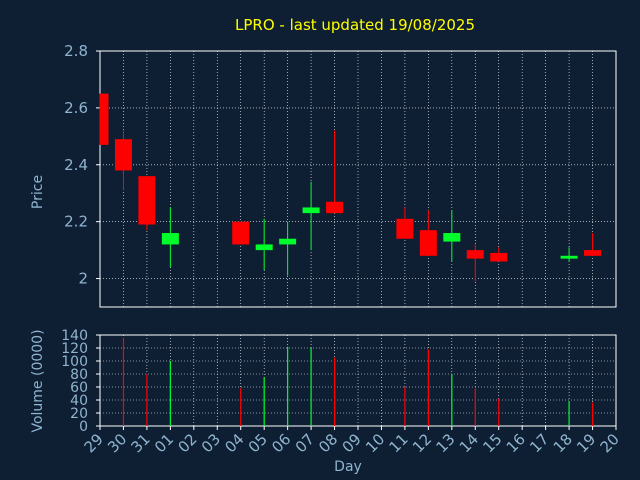 This screenshot has height=480, width=640. What do you see at coordinates (79, 414) in the screenshot?
I see `volume-tick-label: 20` at bounding box center [79, 414].